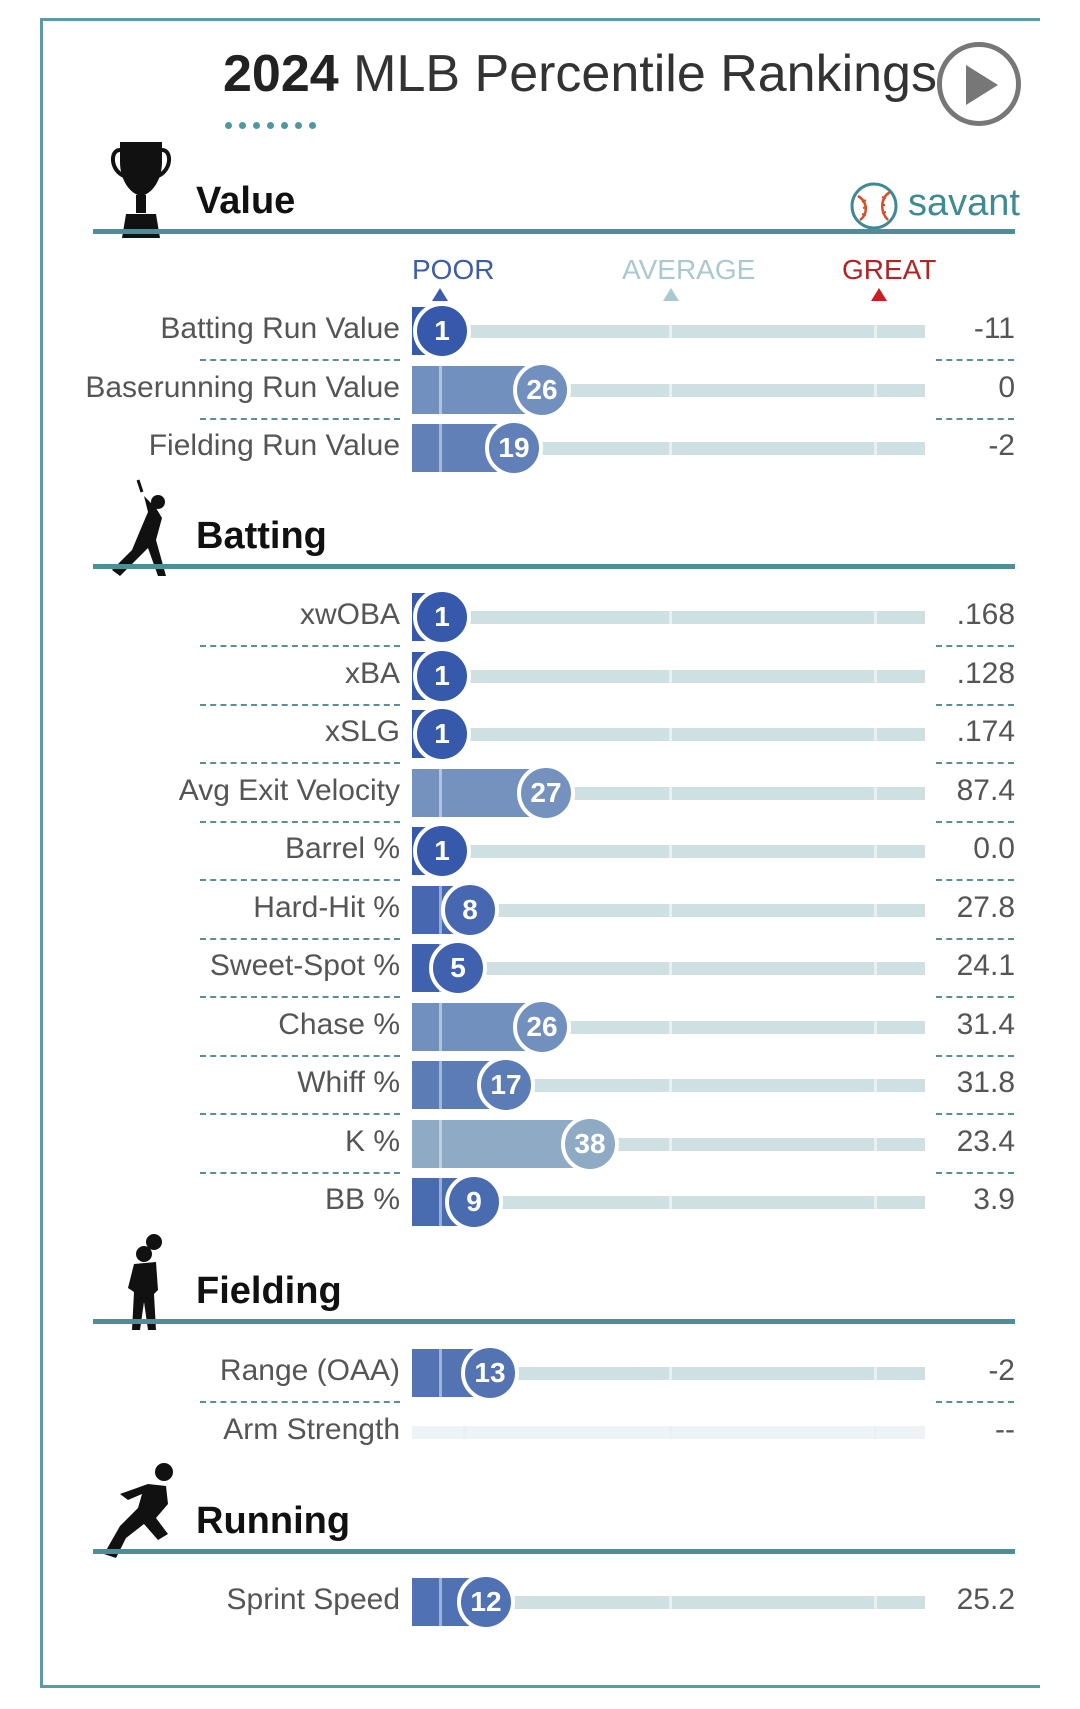 This screenshot has width=1080, height=1709. What do you see at coordinates (590, 1143) in the screenshot?
I see `percentile-bubble: 38` at bounding box center [590, 1143].